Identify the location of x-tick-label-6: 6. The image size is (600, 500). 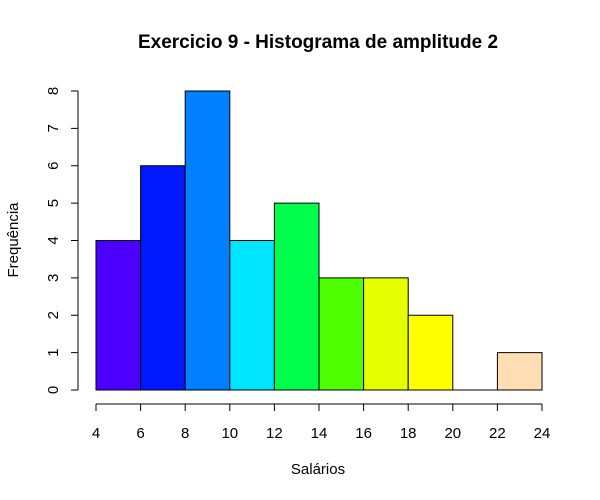
(140, 433).